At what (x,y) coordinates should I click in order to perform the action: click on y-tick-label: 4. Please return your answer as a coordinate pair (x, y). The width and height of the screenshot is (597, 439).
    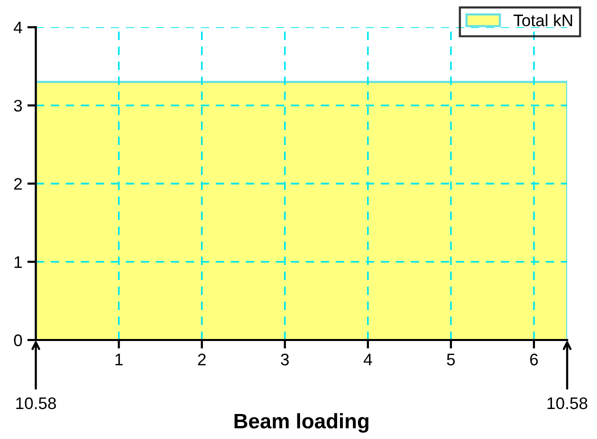
    Looking at the image, I should click on (18, 28).